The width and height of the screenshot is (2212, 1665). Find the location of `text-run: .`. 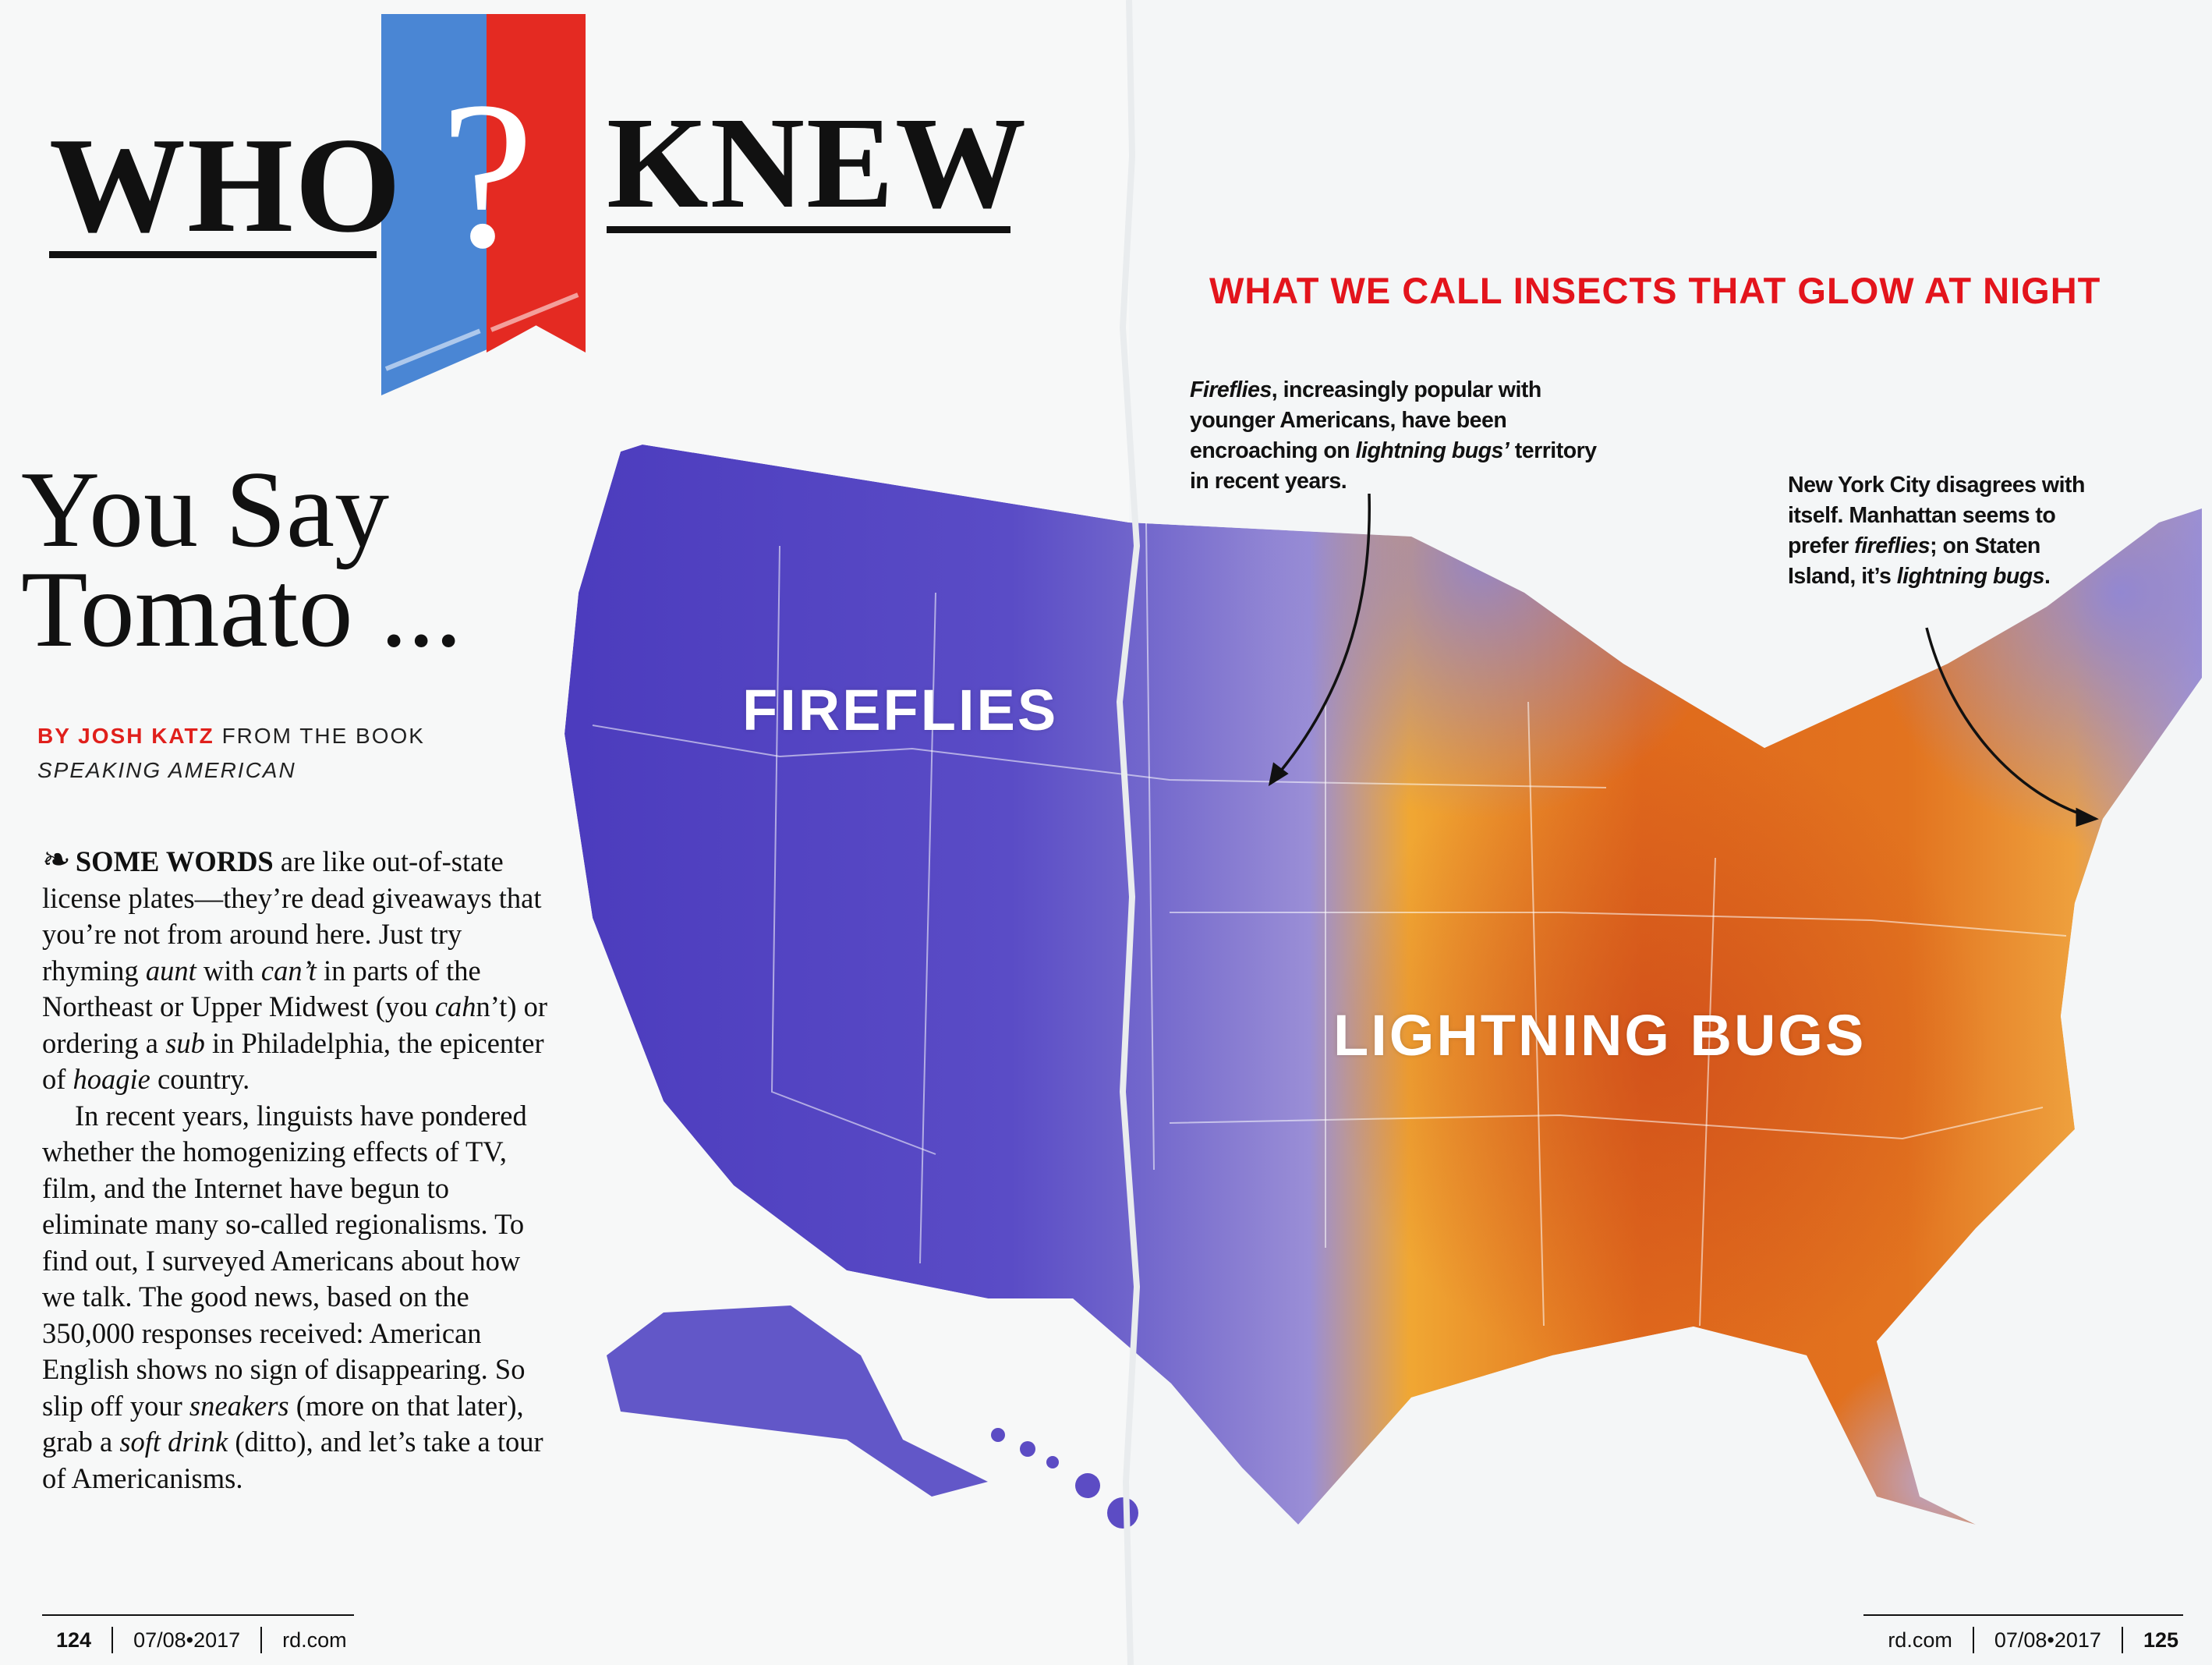

text-run: . is located at coordinates (2048, 576).